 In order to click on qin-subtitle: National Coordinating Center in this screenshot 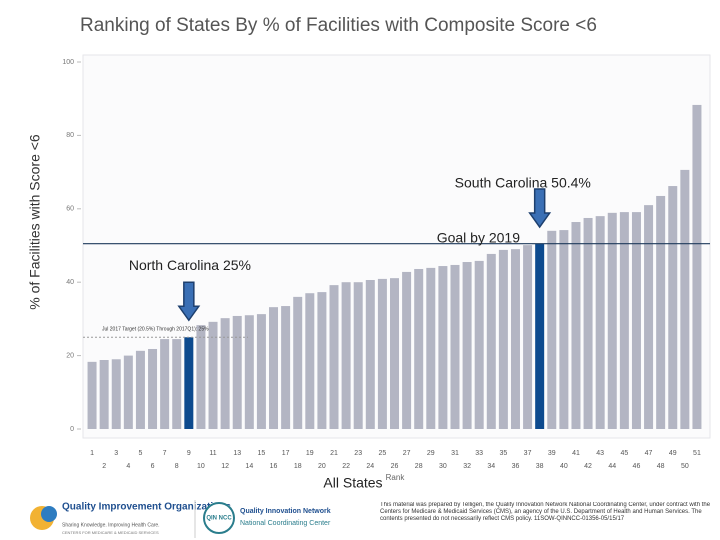, I will do `click(285, 523)`.